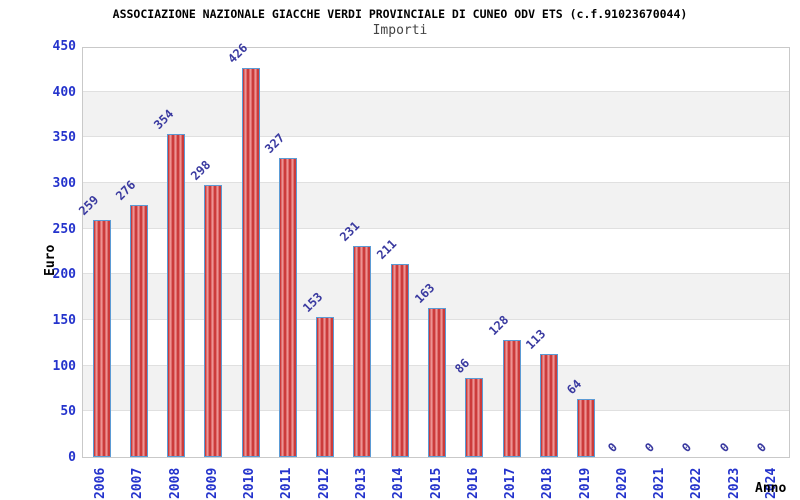 This screenshot has height=500, width=800. I want to click on y-tick-label: 200, so click(64, 275).